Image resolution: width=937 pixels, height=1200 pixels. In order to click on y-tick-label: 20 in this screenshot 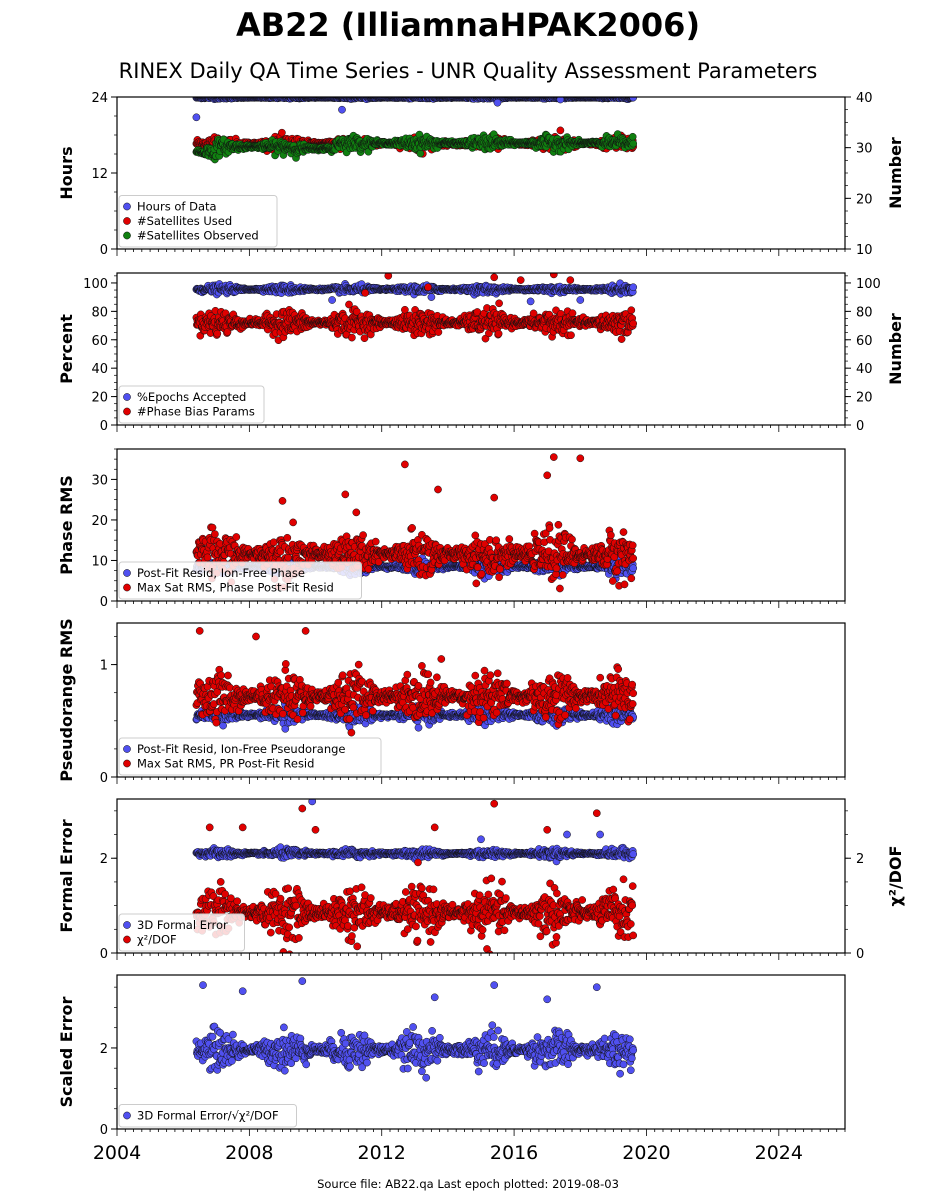, I will do `click(99, 398)`.